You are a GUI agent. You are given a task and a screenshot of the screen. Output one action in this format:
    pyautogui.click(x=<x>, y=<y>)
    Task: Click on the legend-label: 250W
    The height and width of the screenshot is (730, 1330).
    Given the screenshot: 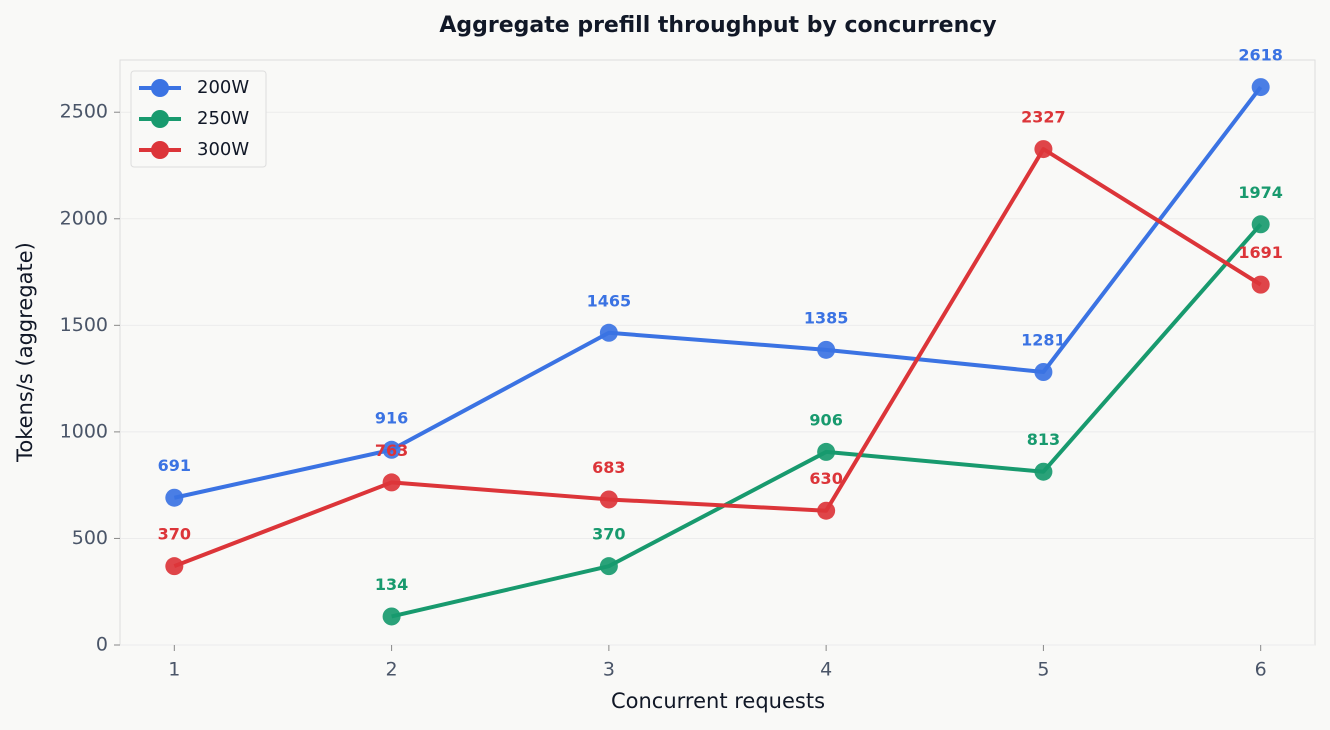 What is the action you would take?
    pyautogui.click(x=223, y=118)
    